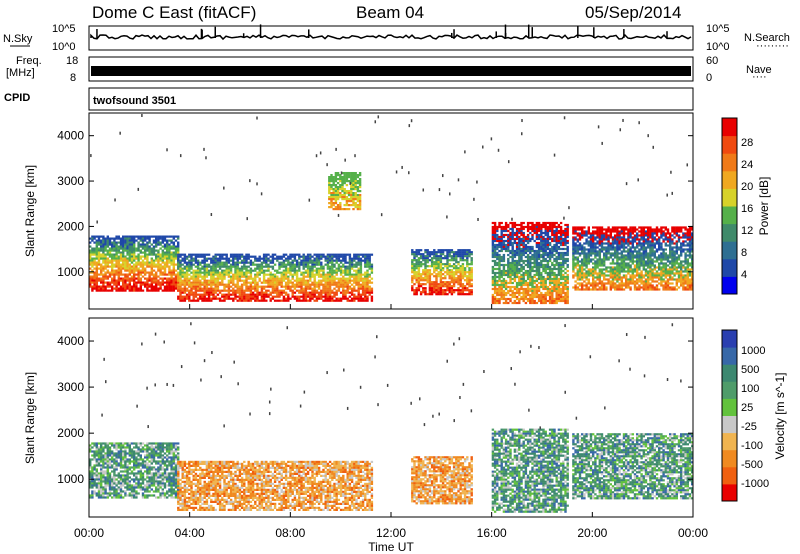 The width and height of the screenshot is (800, 554). What do you see at coordinates (391, 32) in the screenshot?
I see `noise-trace` at bounding box center [391, 32].